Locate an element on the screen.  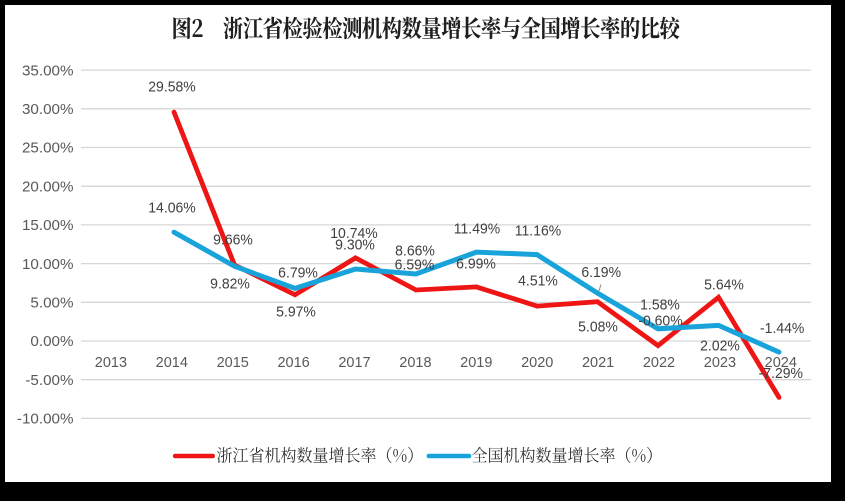
svg-text: 10.74% is located at coordinates (354, 234).